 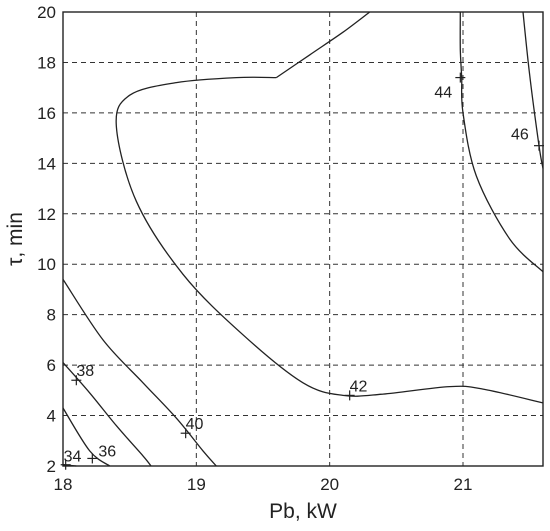 I want to click on y-tick-label: 2, so click(x=51, y=466).